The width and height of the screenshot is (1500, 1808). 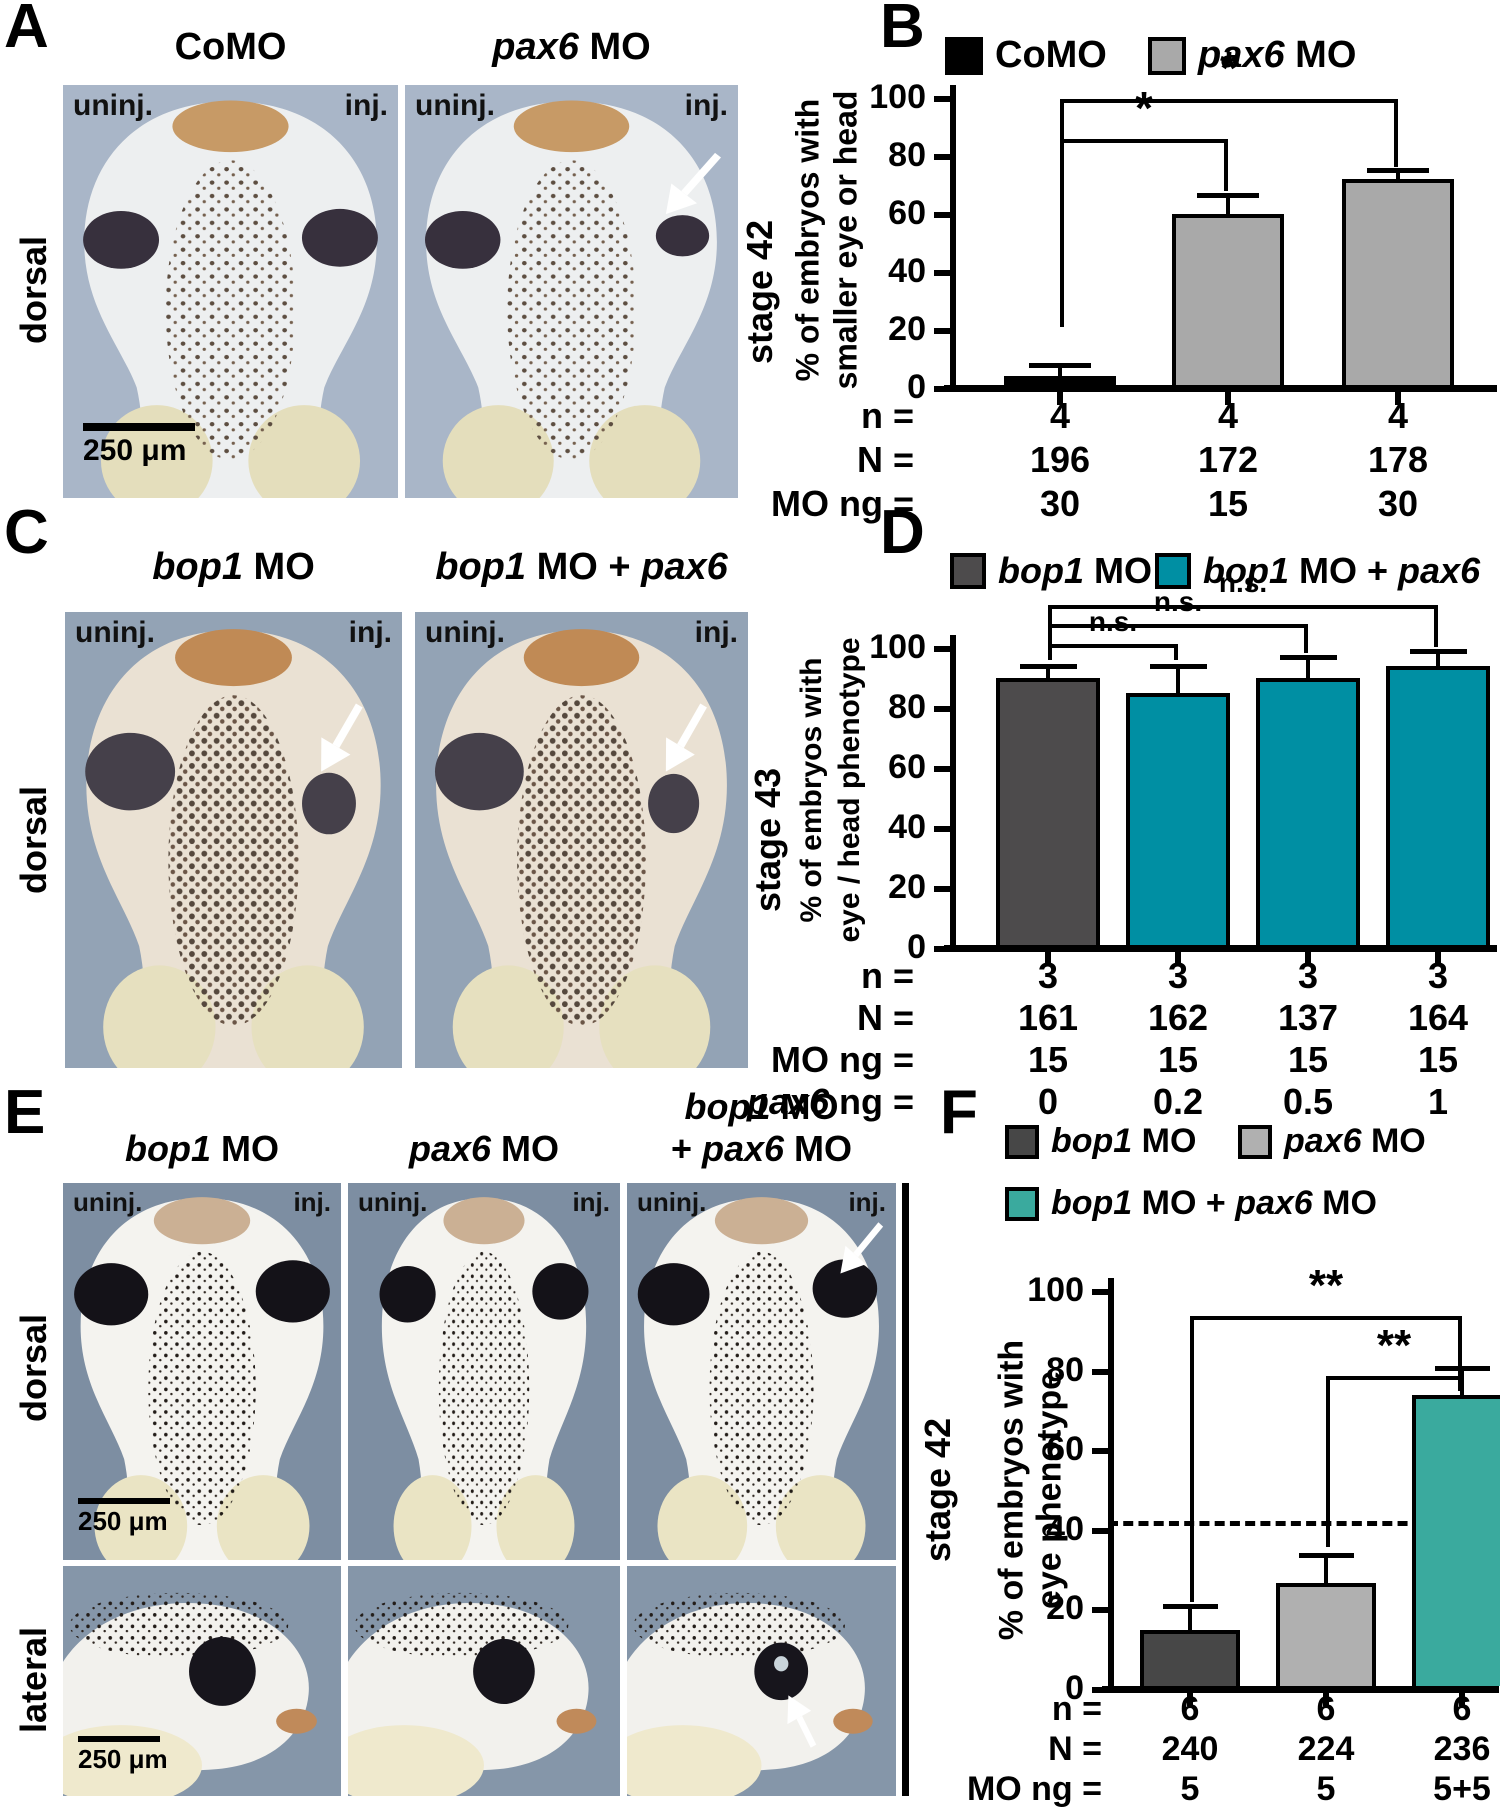 I want to click on panel-c-view-label: dorsal, so click(x=33, y=840).